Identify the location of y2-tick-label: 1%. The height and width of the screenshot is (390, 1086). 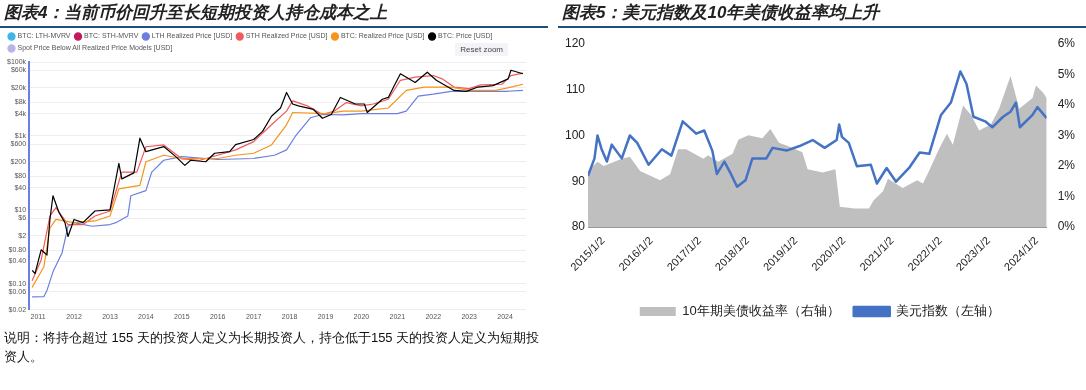
(1066, 195).